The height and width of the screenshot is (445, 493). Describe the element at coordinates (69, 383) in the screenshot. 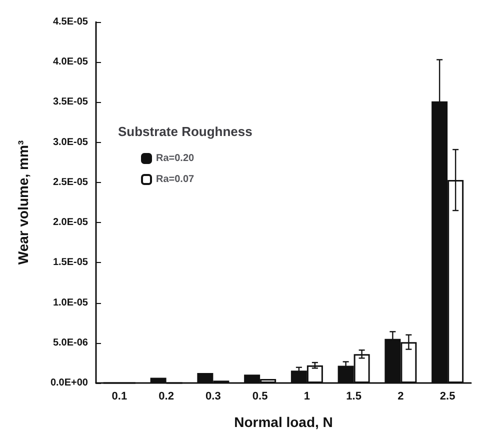

I see `y-tick-label: 0.0E+00` at that location.